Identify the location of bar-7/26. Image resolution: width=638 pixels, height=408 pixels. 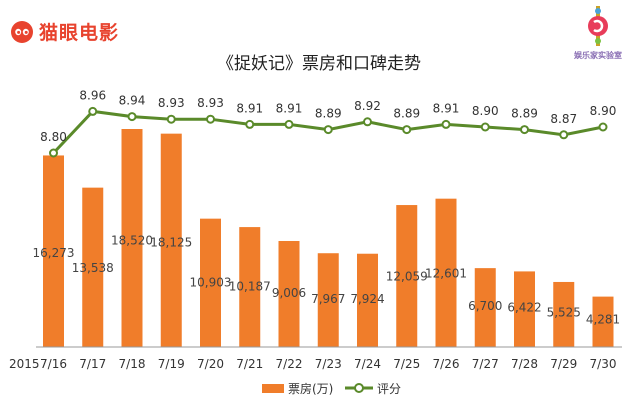
(446, 272).